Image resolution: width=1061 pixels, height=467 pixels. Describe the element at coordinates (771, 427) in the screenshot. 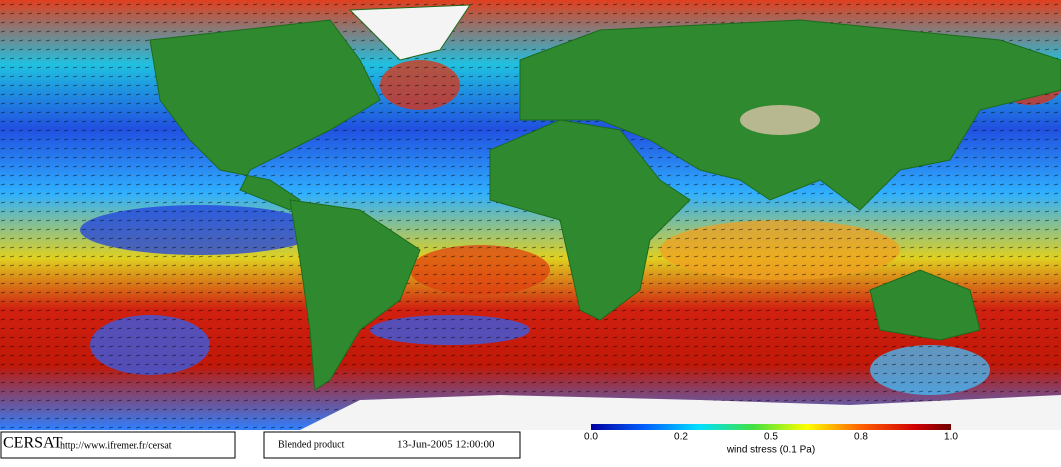

I see `colorbar` at that location.